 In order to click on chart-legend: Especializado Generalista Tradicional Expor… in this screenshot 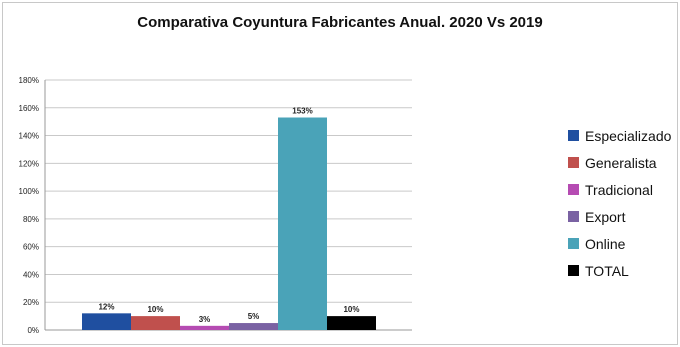, I will do `click(619, 203)`.